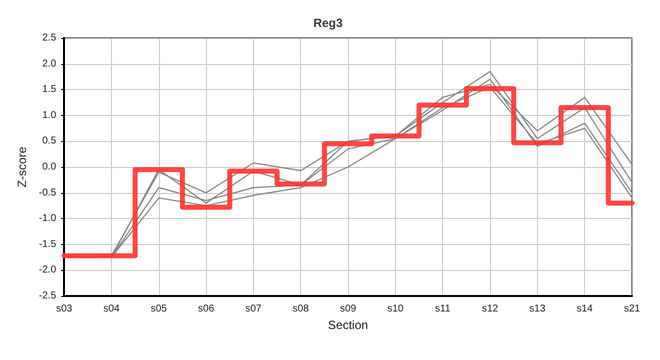  Describe the element at coordinates (47, 192) in the screenshot. I see `y-tick-label: -0.5` at that location.